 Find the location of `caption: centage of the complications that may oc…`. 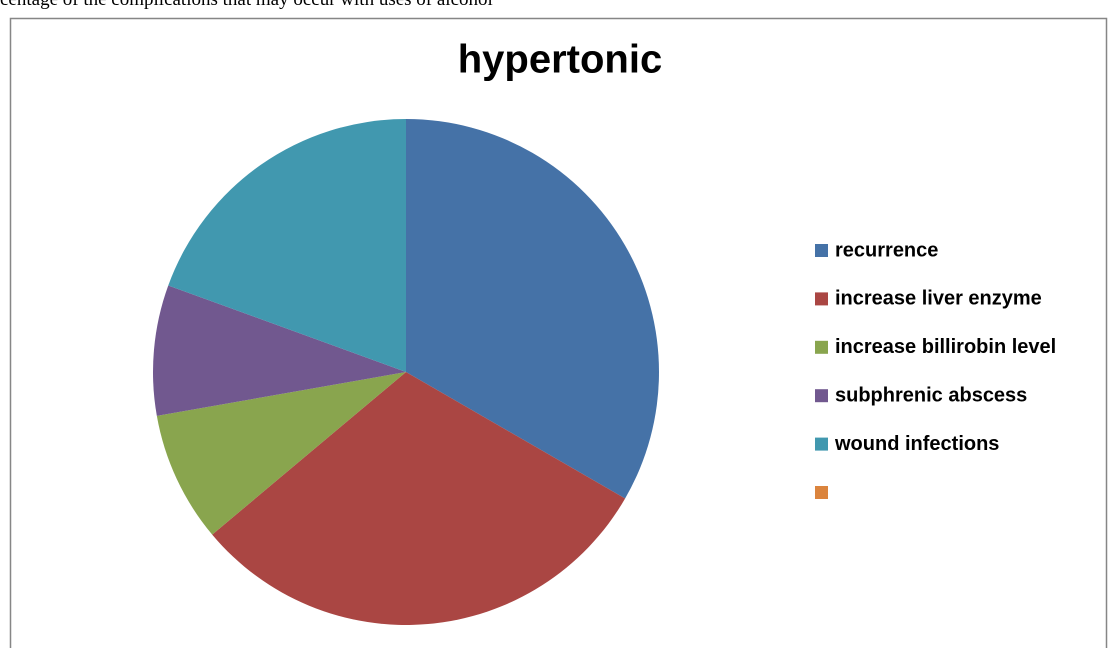

caption: centage of the complications that may oc… is located at coordinates (246, 5).